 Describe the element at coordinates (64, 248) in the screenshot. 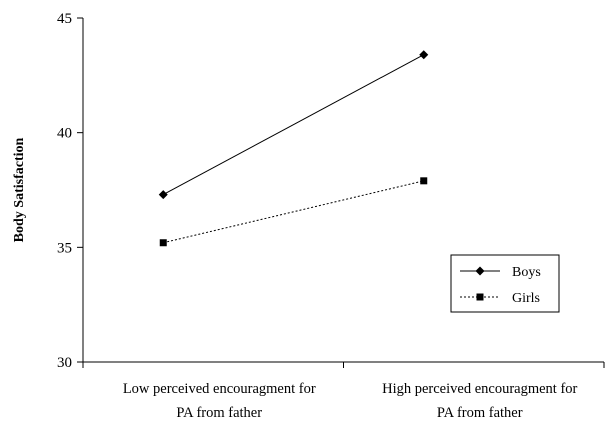

I see `y-tick-label: 35` at that location.